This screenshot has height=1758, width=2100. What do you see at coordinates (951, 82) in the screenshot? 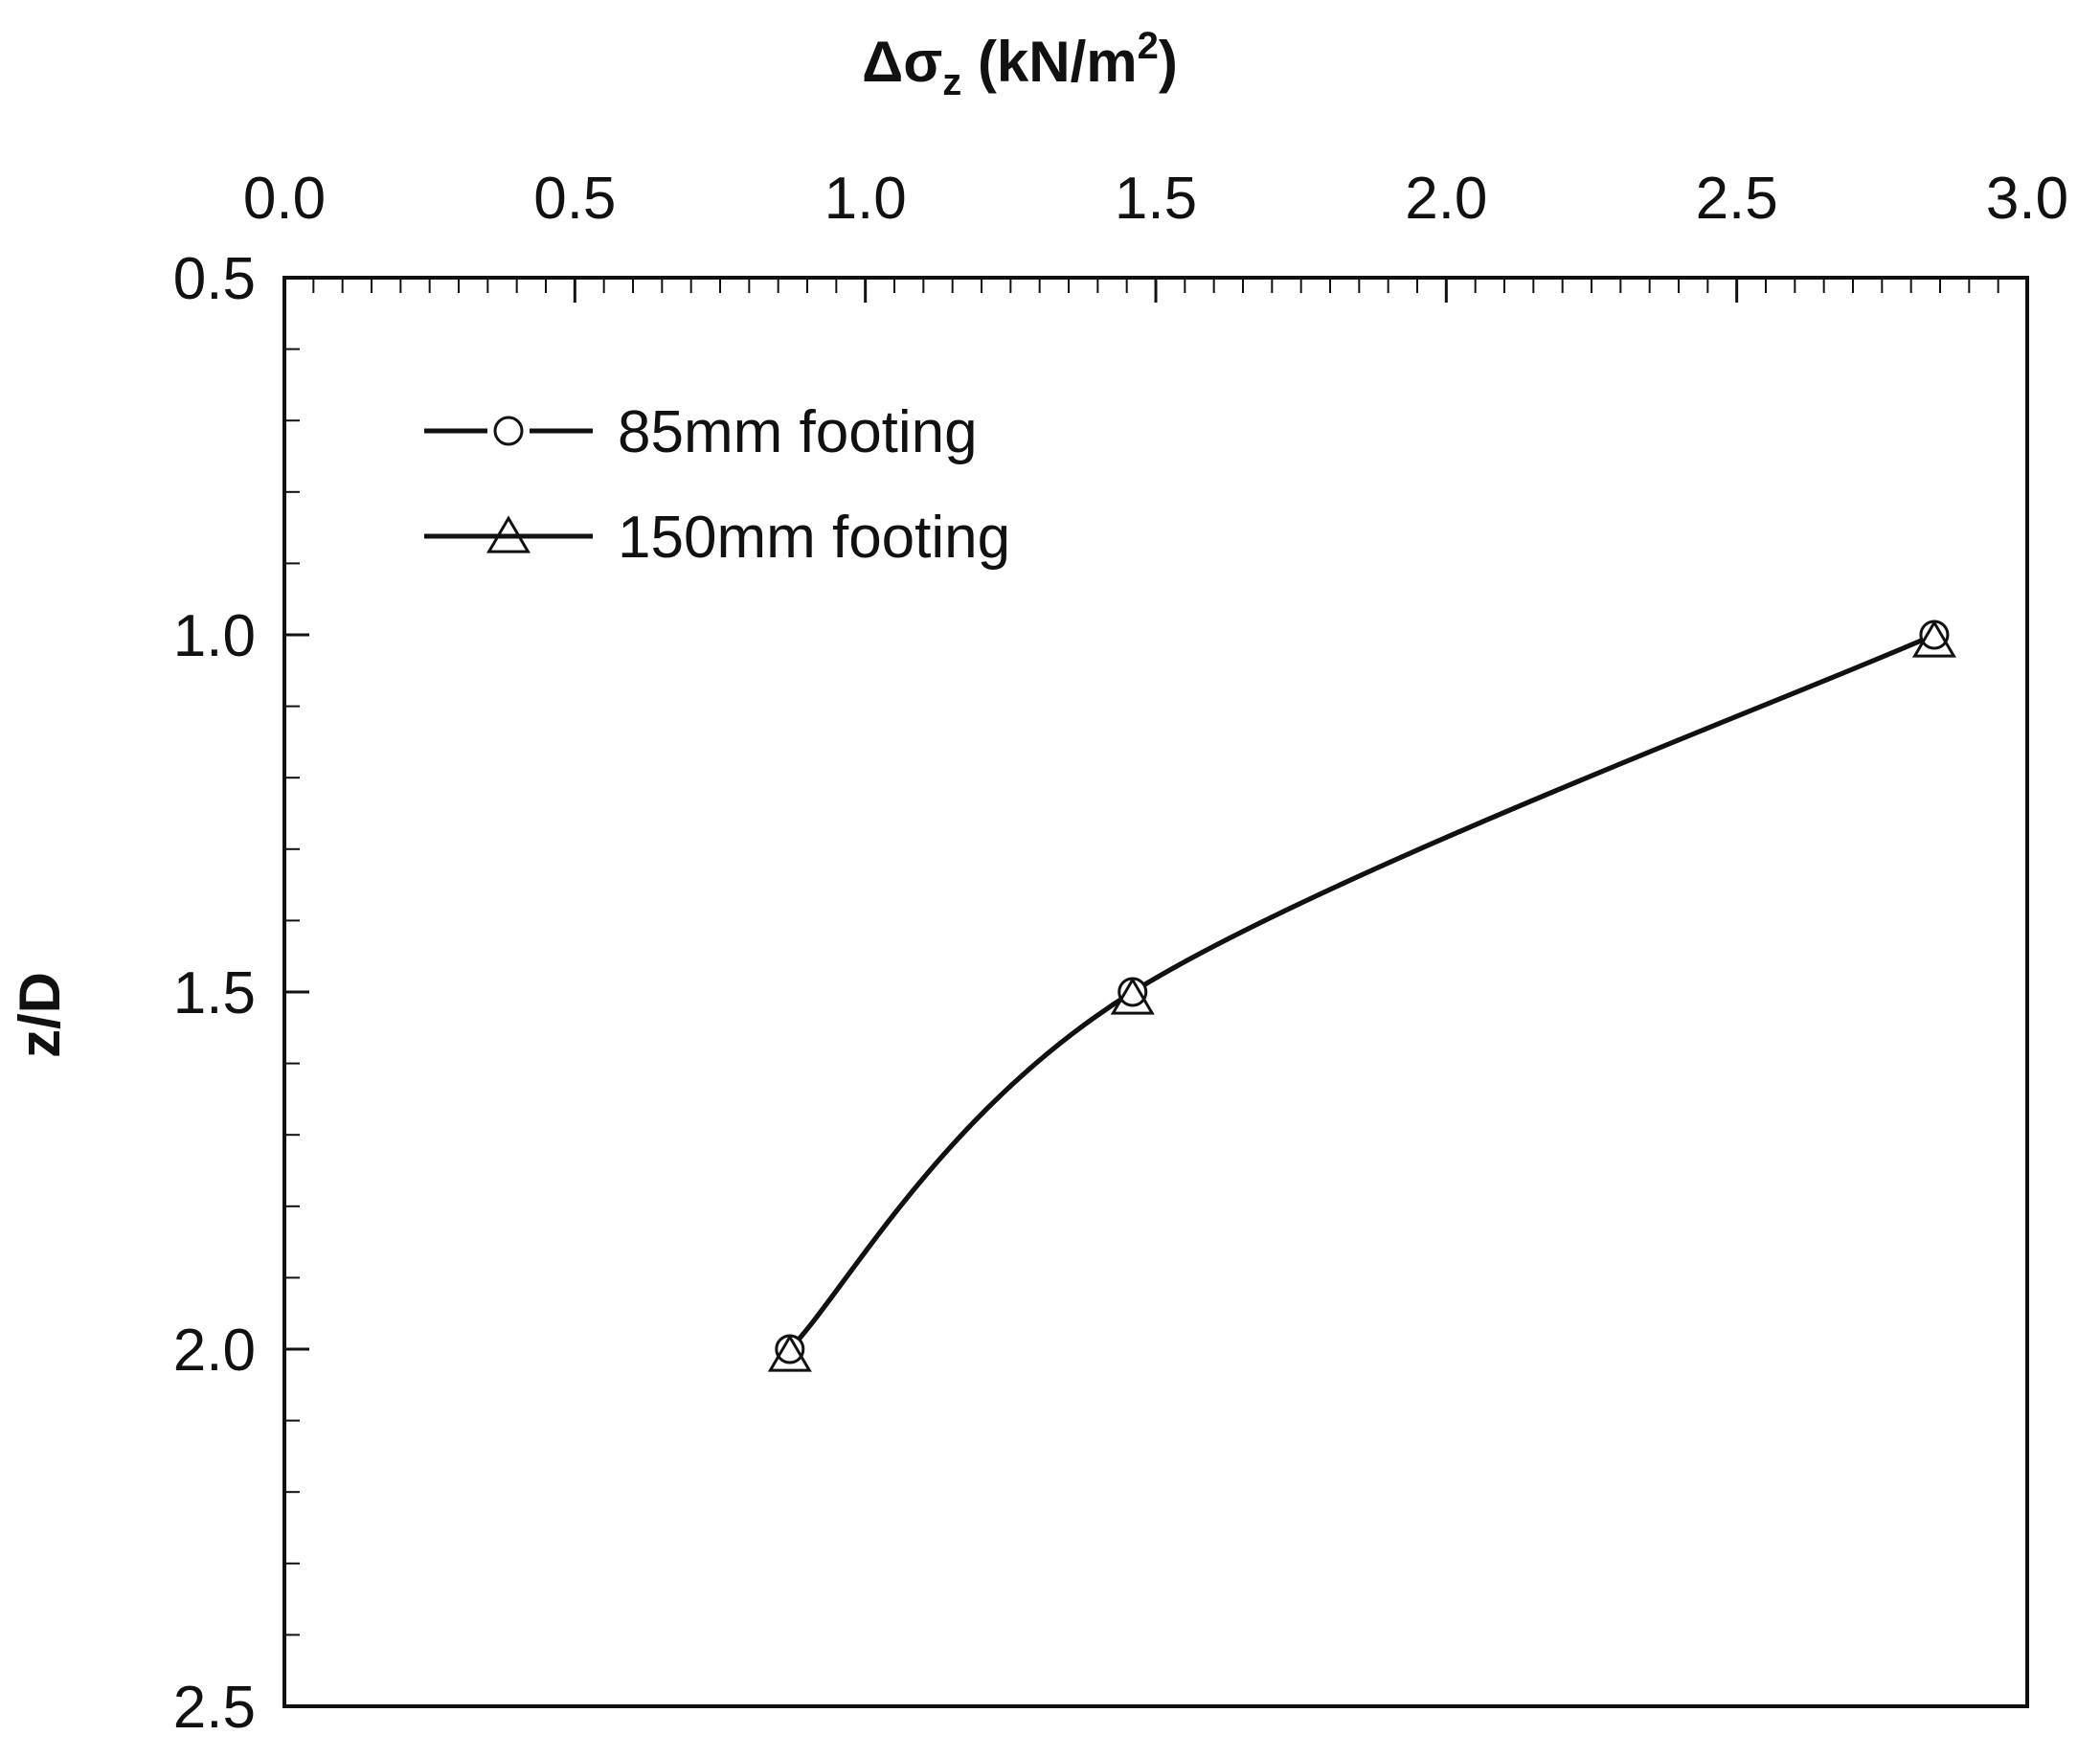
I see `x-axis-title-sub: z` at bounding box center [951, 82].